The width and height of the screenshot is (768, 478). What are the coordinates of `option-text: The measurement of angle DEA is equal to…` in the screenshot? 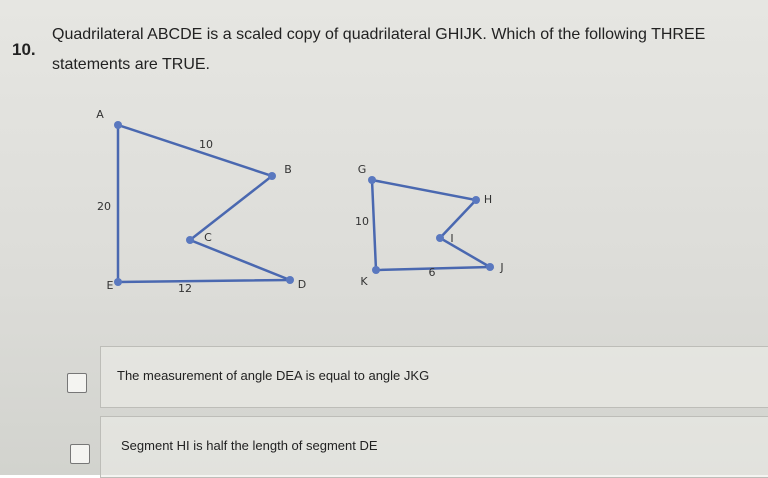 It's located at (273, 375).